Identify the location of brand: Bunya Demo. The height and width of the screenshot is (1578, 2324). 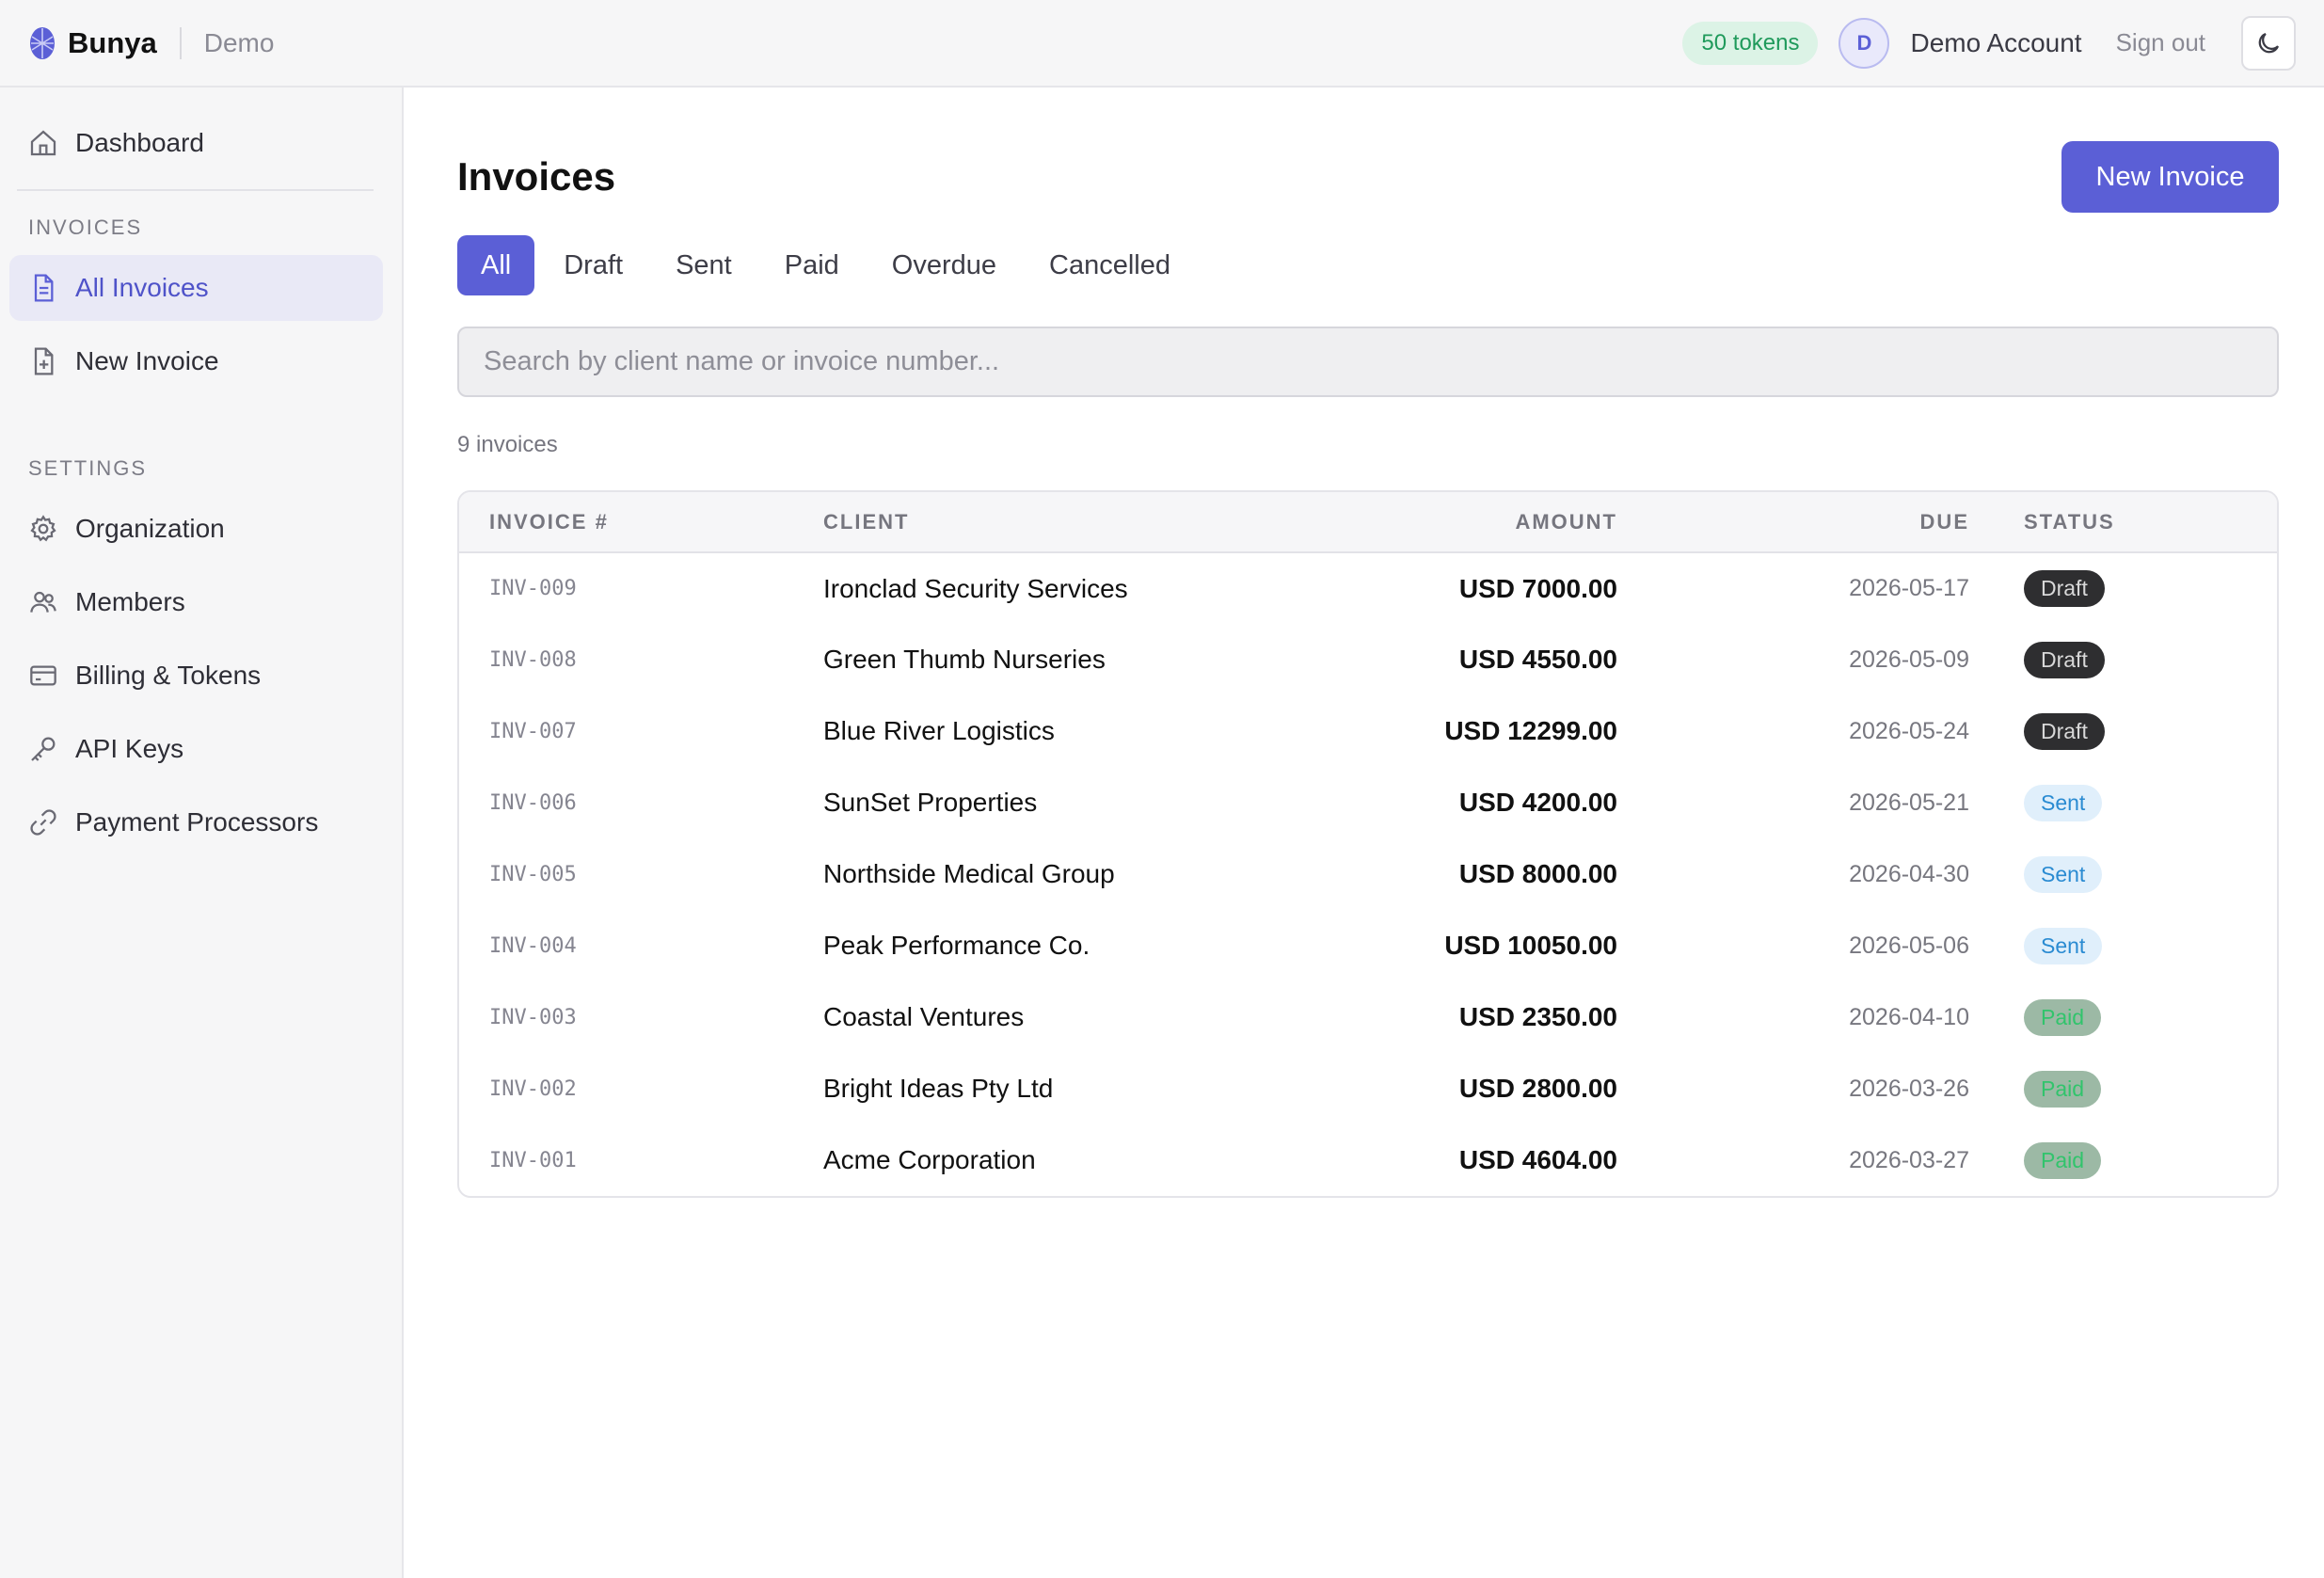
(151, 43).